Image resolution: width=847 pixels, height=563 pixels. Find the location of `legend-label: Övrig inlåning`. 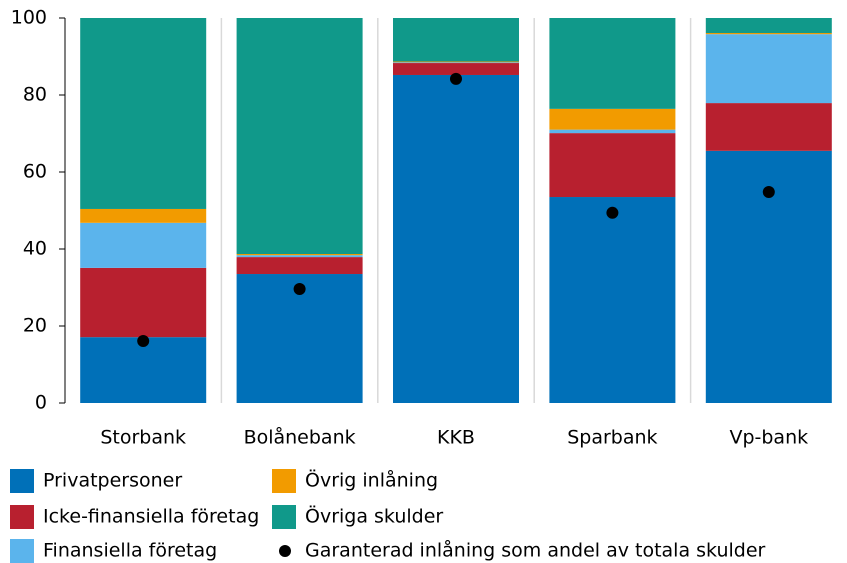

legend-label: Övrig inlåning is located at coordinates (371, 480).